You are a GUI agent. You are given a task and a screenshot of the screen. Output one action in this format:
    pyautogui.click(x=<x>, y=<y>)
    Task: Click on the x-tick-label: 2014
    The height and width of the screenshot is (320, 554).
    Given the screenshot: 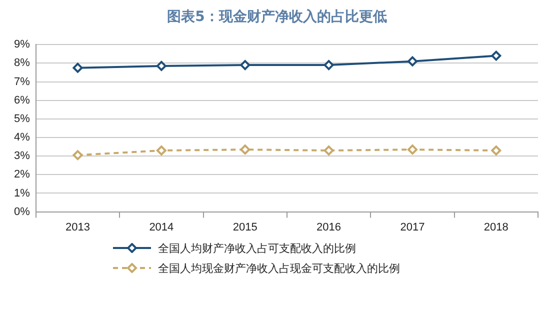 What is the action you would take?
    pyautogui.click(x=161, y=227)
    